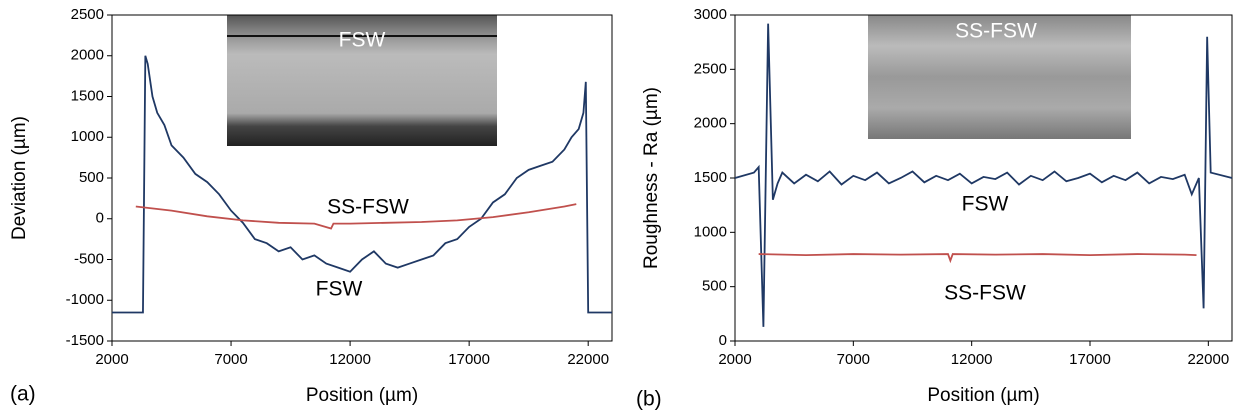 The width and height of the screenshot is (1242, 418). What do you see at coordinates (85, 299) in the screenshot?
I see `y-tick-label: -1000` at bounding box center [85, 299].